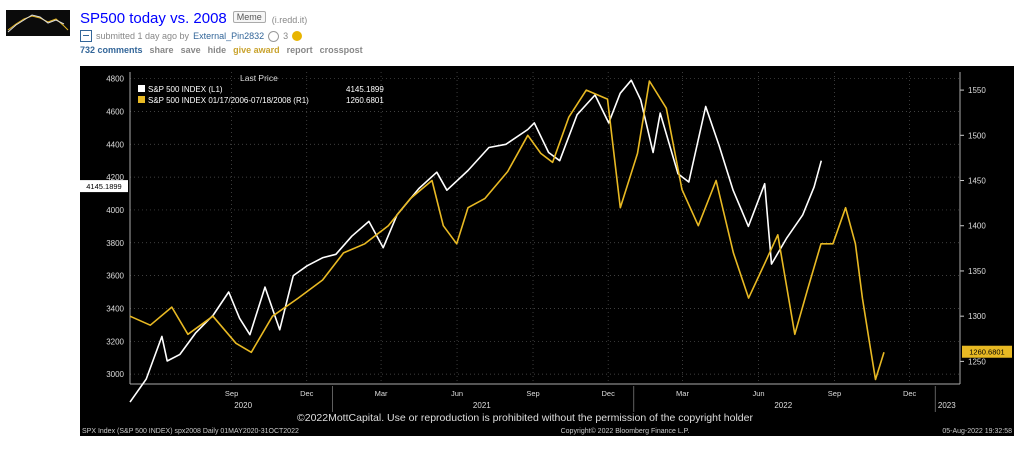 The image size is (1024, 454). Describe the element at coordinates (977, 226) in the screenshot. I see `right-tick-label: 1400` at that location.